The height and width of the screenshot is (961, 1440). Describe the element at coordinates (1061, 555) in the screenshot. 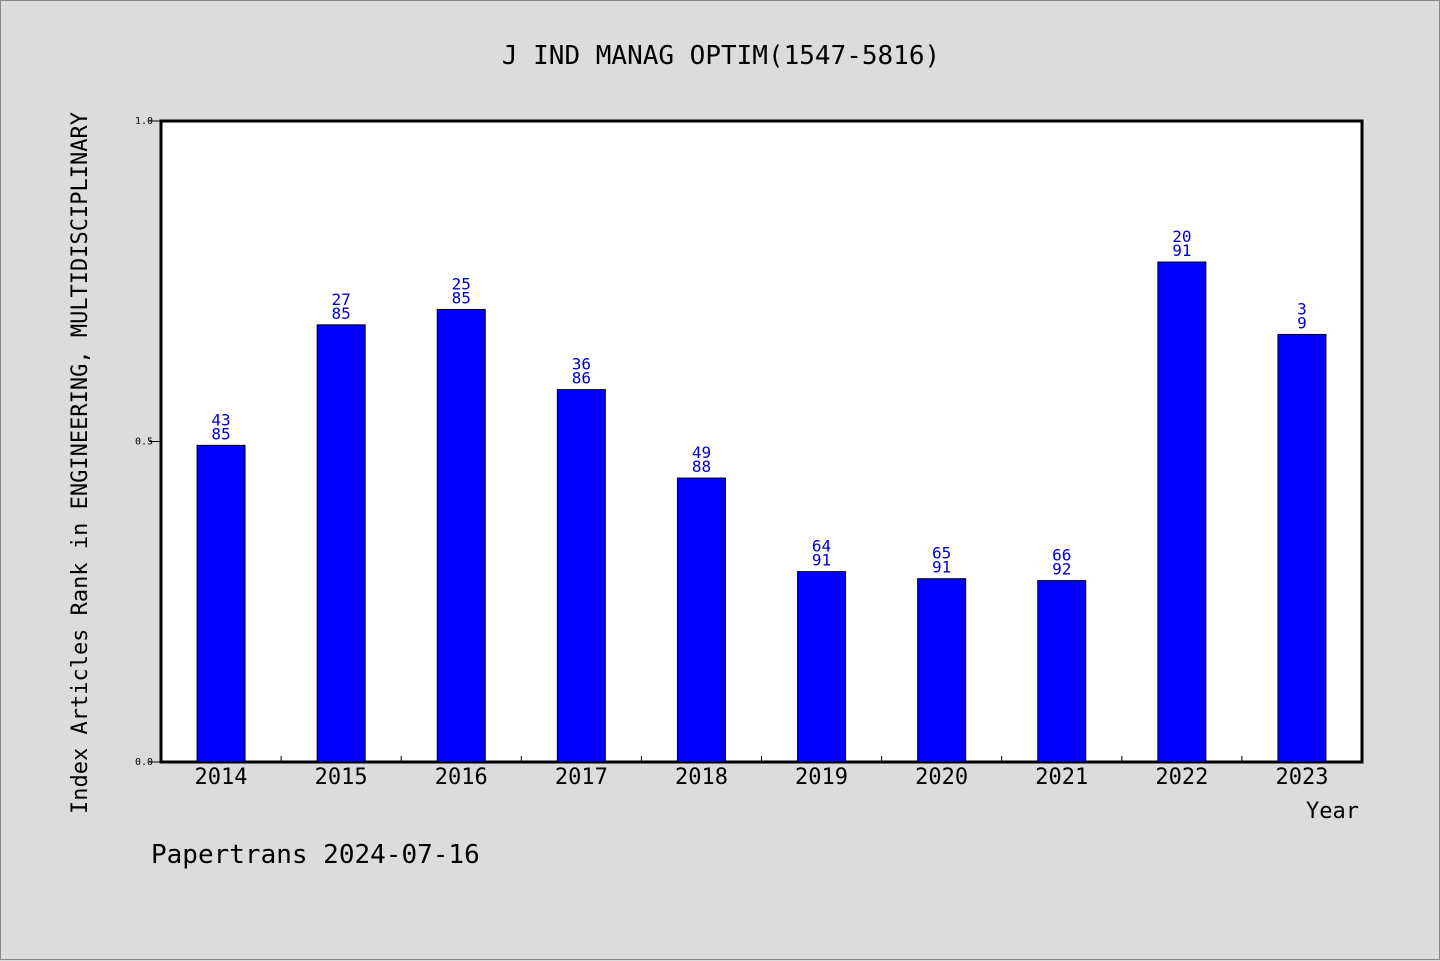

I see `bar-label-top-2021: 66` at that location.